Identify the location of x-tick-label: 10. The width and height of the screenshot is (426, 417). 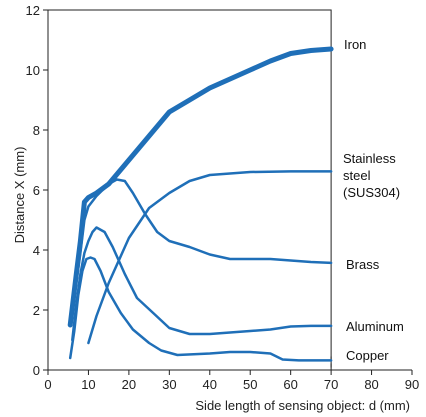
(88, 384).